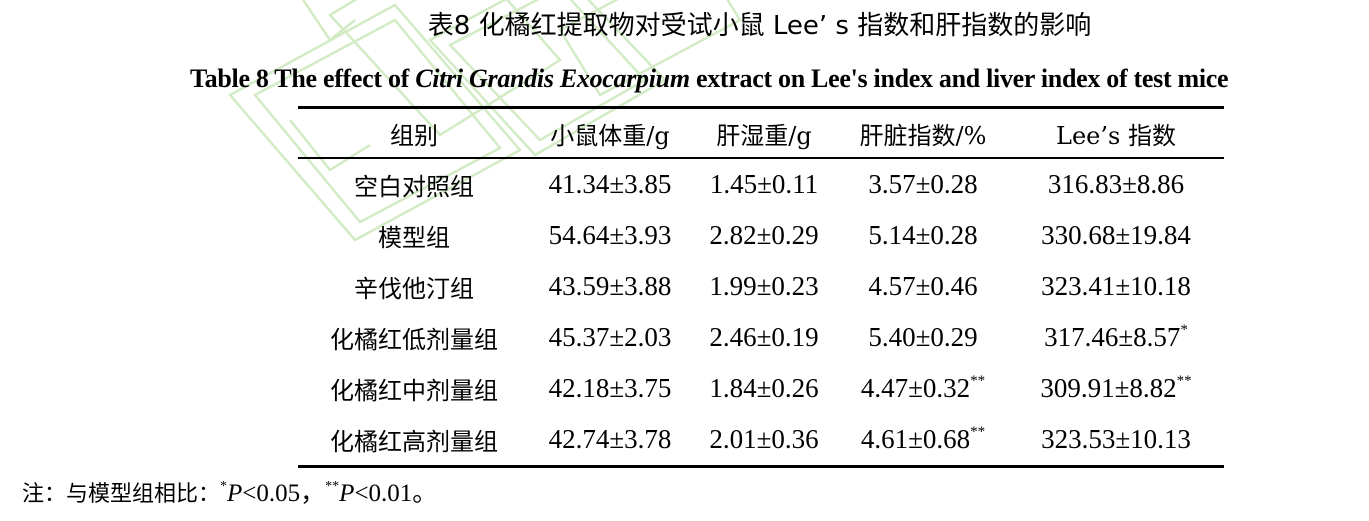 This screenshot has height=521, width=1369. What do you see at coordinates (1116, 337) in the screenshot?
I see `cell-lee-index: 317.46±8.57*` at bounding box center [1116, 337].